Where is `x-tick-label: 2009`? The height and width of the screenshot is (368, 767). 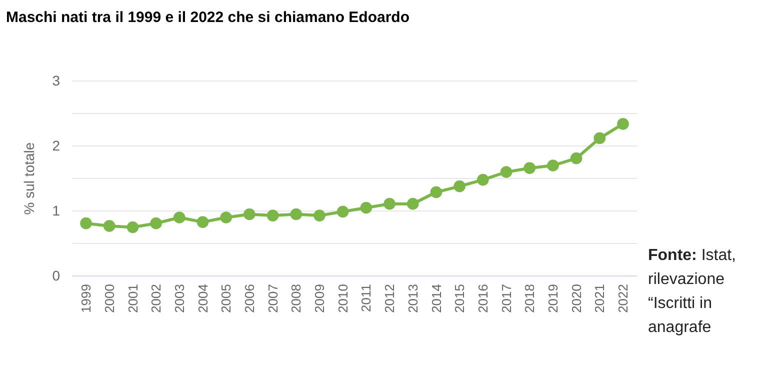 x-tick-label: 2009 is located at coordinates (320, 298).